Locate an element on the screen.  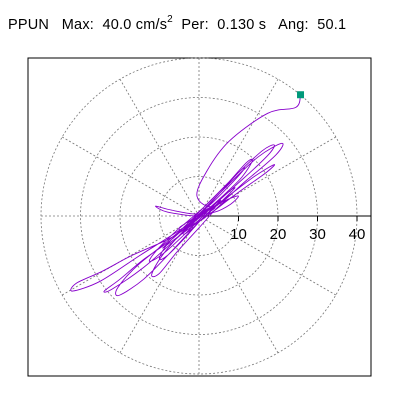
max-unit: cm/s is located at coordinates (151, 25).